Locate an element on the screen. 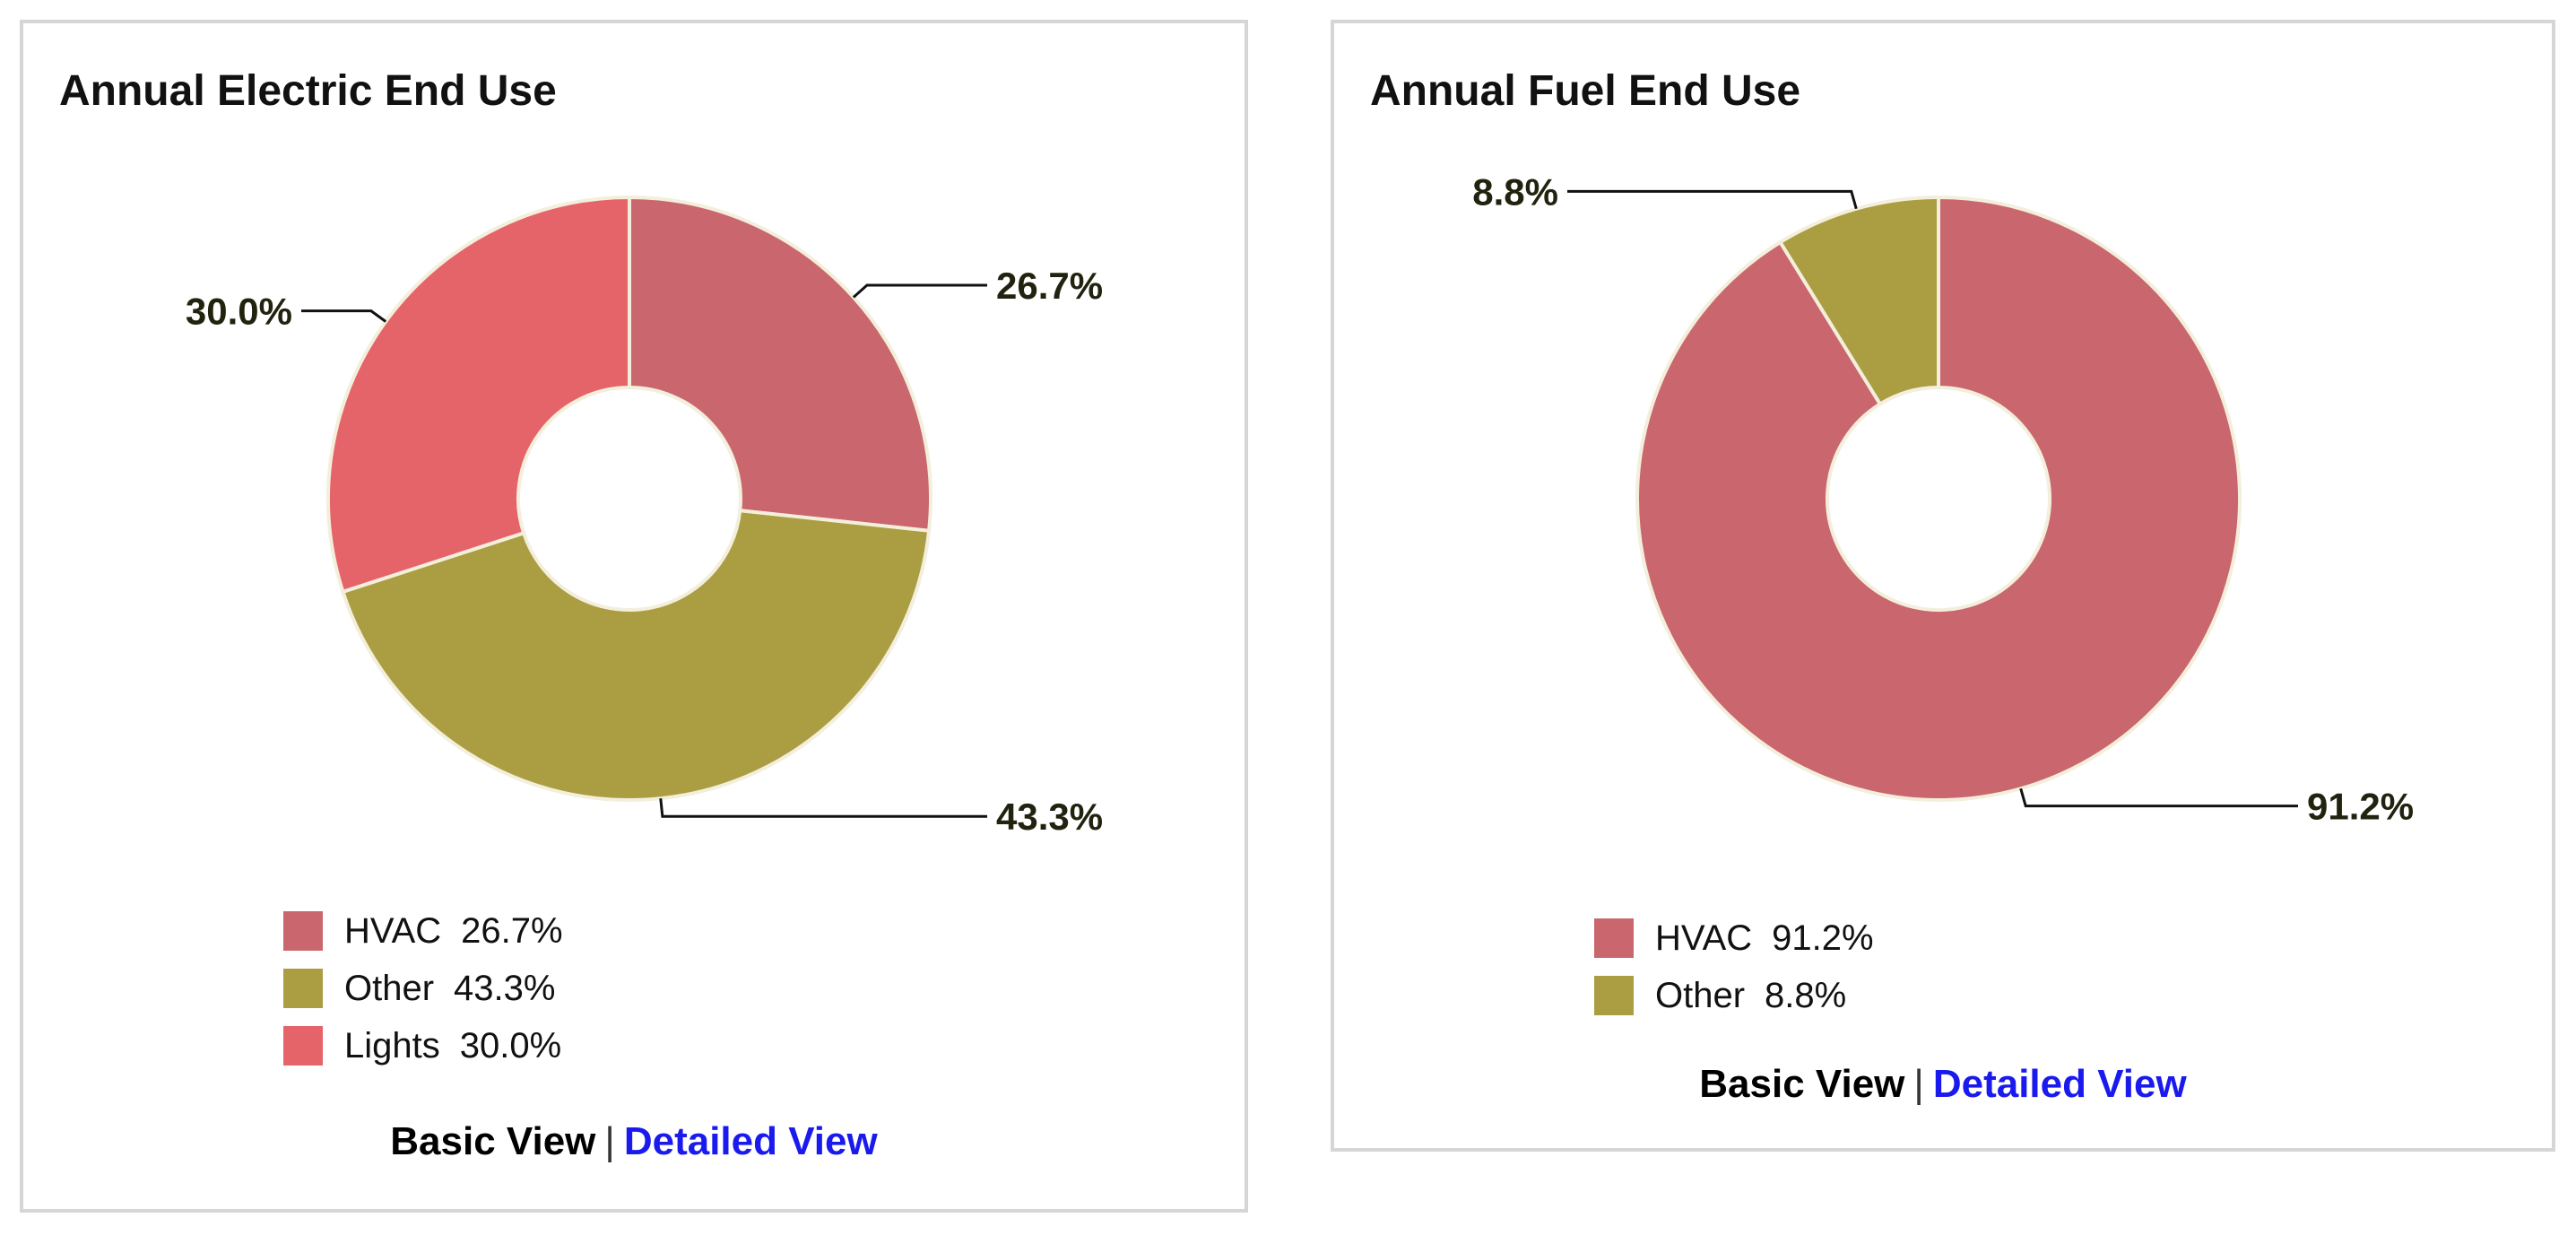 The height and width of the screenshot is (1244, 2576). legend-label-lights: Lights is located at coordinates (392, 1045).